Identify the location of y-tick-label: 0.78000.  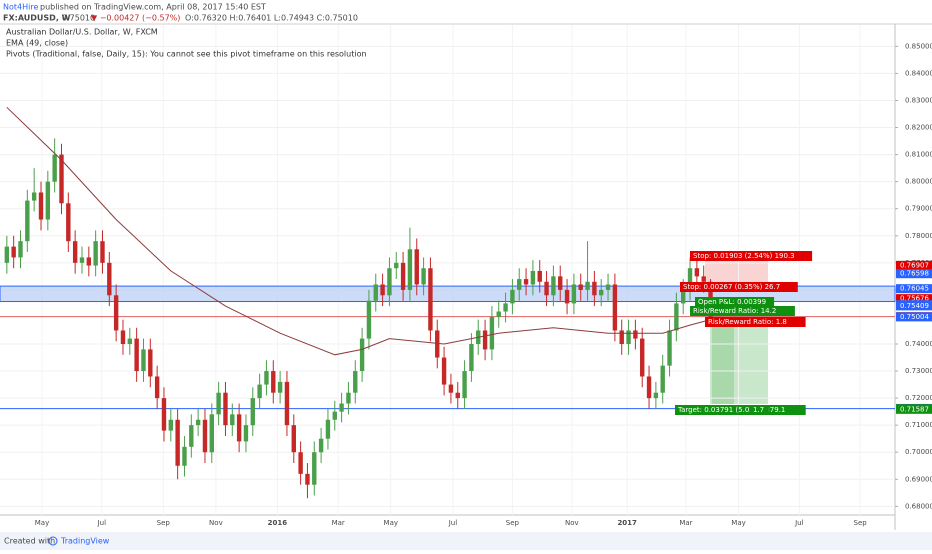
(918, 236).